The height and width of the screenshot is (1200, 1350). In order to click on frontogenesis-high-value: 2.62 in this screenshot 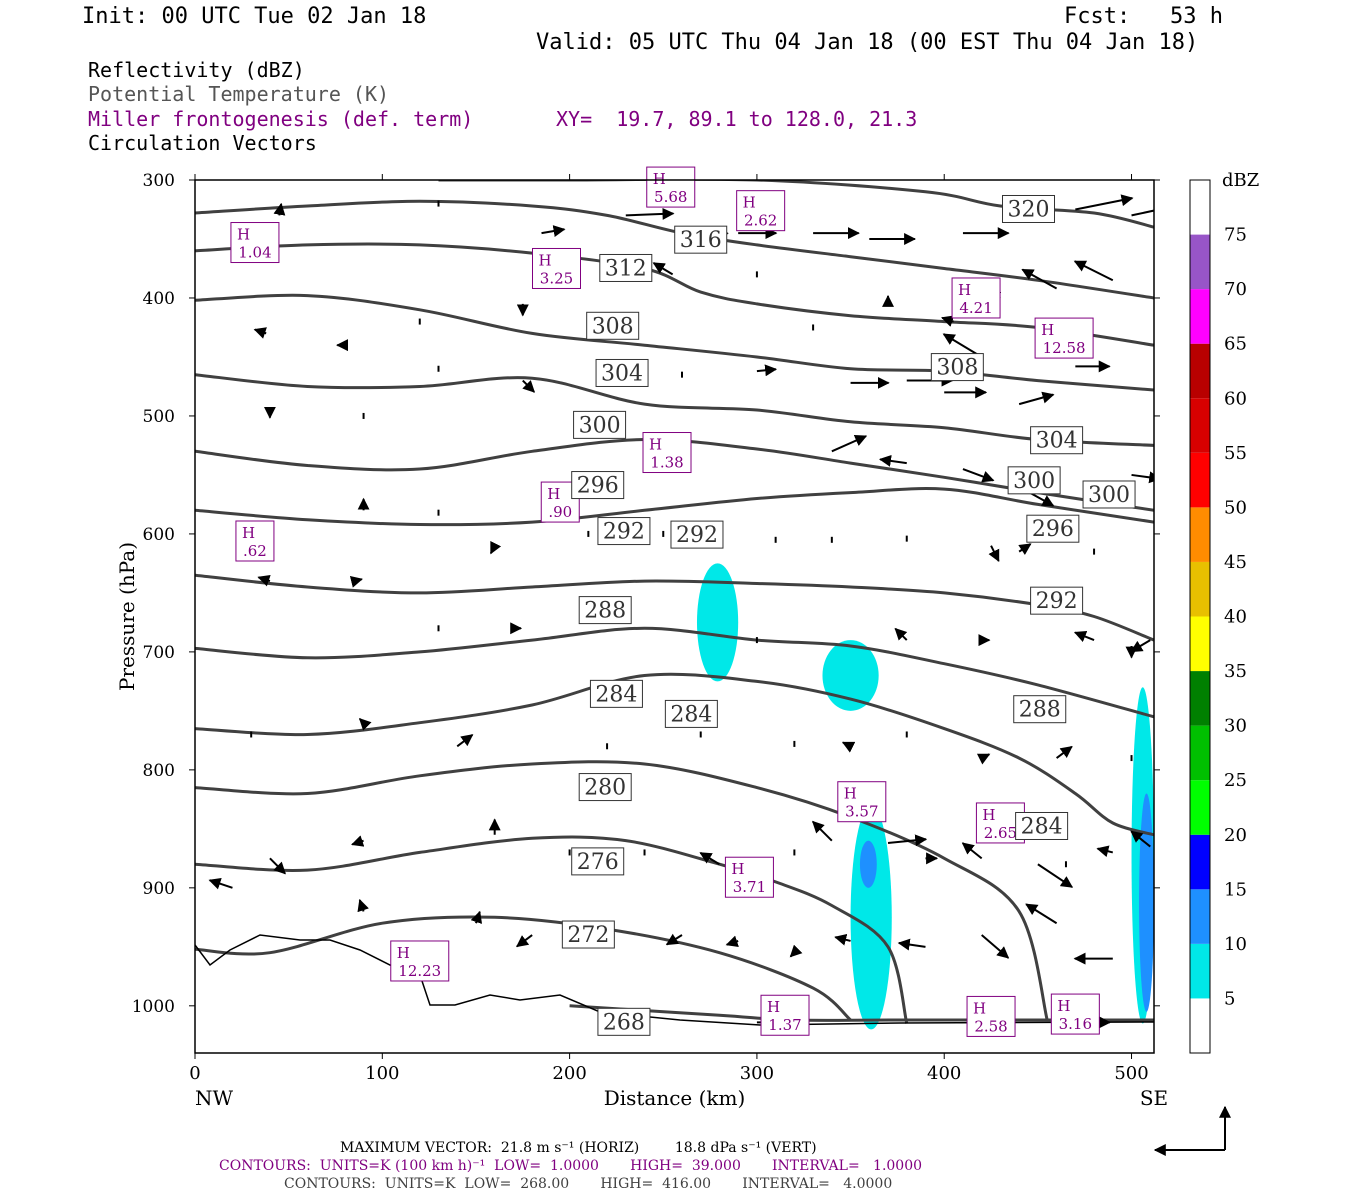, I will do `click(760, 221)`.